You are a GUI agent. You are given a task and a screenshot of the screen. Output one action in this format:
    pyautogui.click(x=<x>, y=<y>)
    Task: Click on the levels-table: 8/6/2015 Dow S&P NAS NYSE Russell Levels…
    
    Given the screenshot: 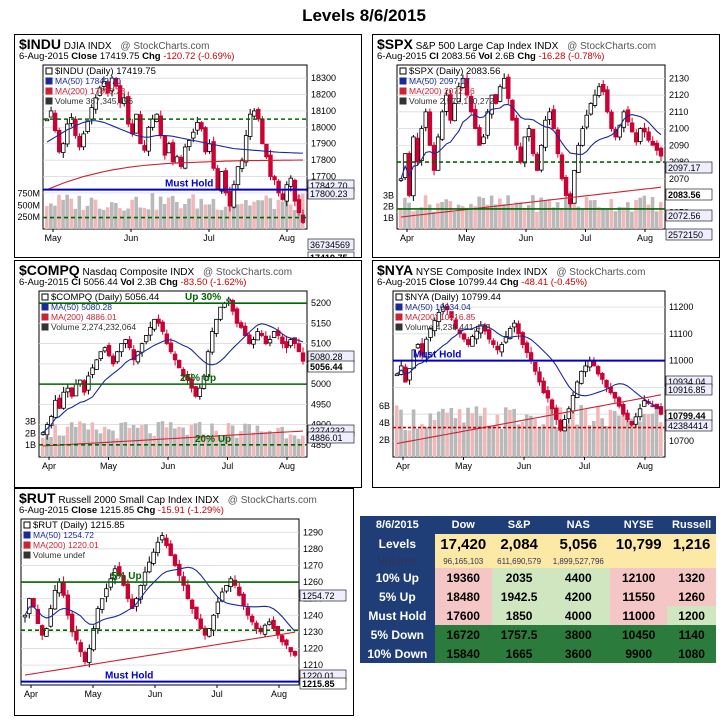 What is the action you would take?
    pyautogui.click(x=538, y=589)
    